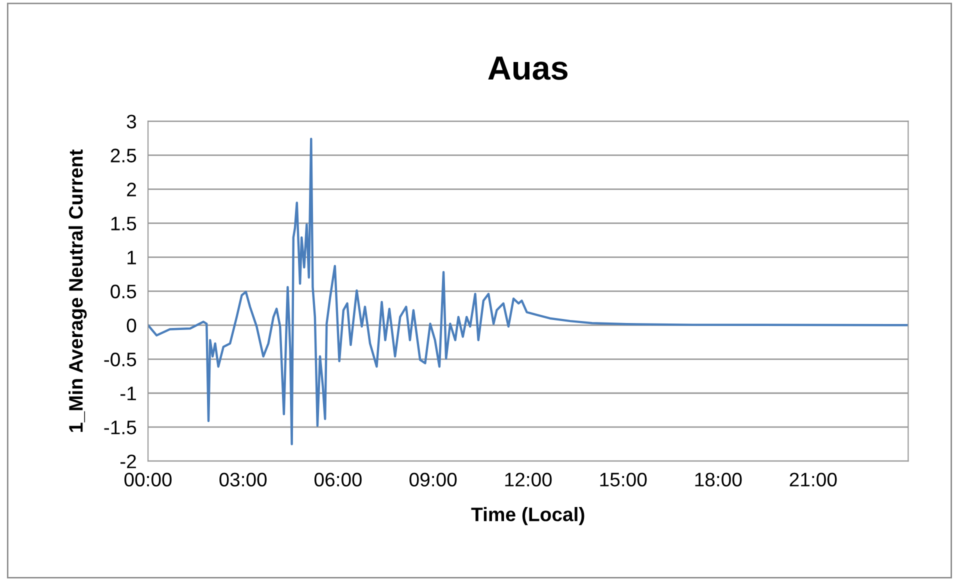 The width and height of the screenshot is (958, 580). I want to click on x-tick-label: 21:00, so click(813, 479).